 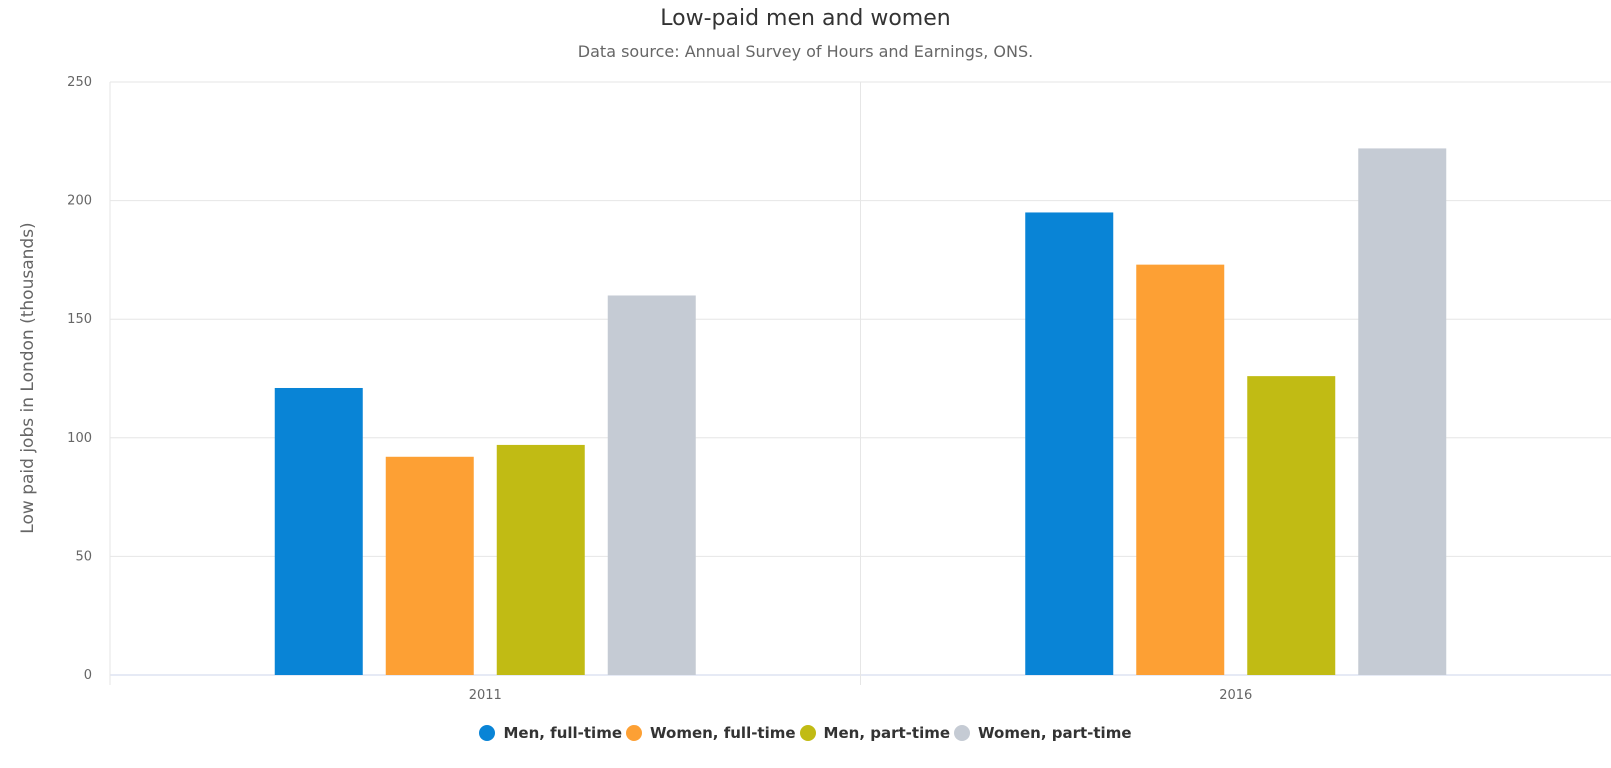 What do you see at coordinates (1235, 695) in the screenshot?
I see `x-tick-label: 2016` at bounding box center [1235, 695].